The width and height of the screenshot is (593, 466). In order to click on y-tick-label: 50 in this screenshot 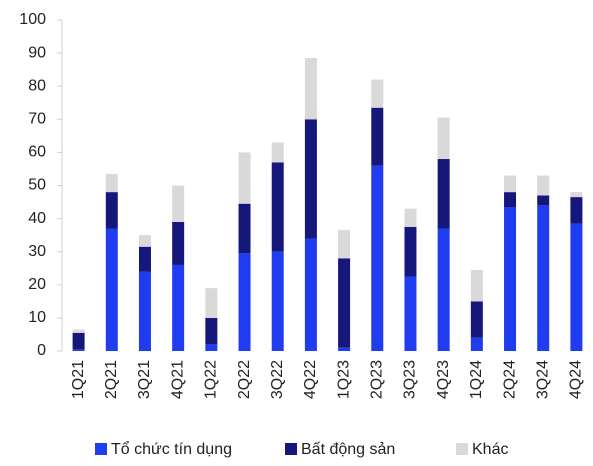, I will do `click(37, 185)`.